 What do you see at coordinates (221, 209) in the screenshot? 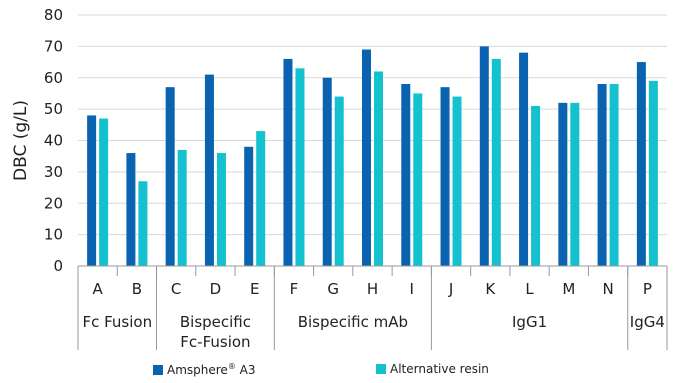
I see `bar-alternative-resin-D` at bounding box center [221, 209].